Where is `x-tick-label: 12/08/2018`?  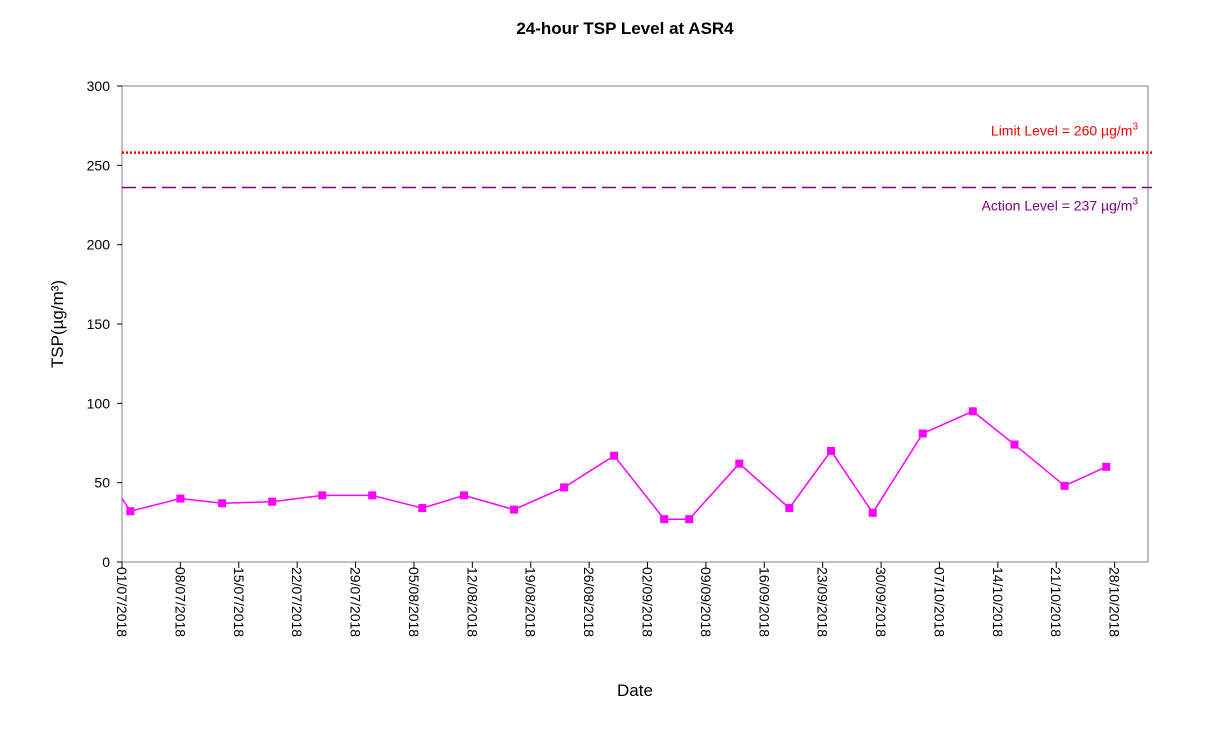 x-tick-label: 12/08/2018 is located at coordinates (472, 602).